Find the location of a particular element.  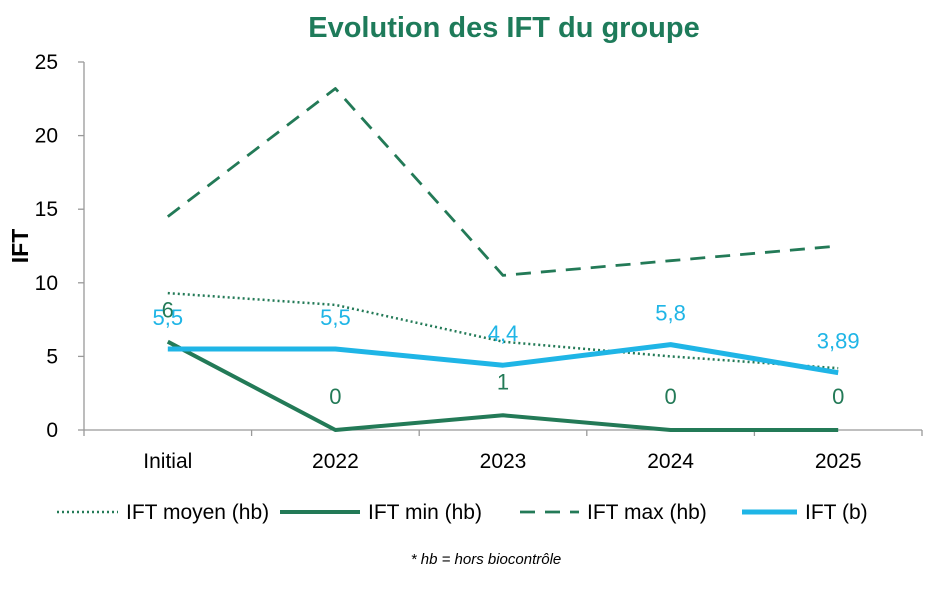

x-tick-label: 2023 is located at coordinates (503, 461).